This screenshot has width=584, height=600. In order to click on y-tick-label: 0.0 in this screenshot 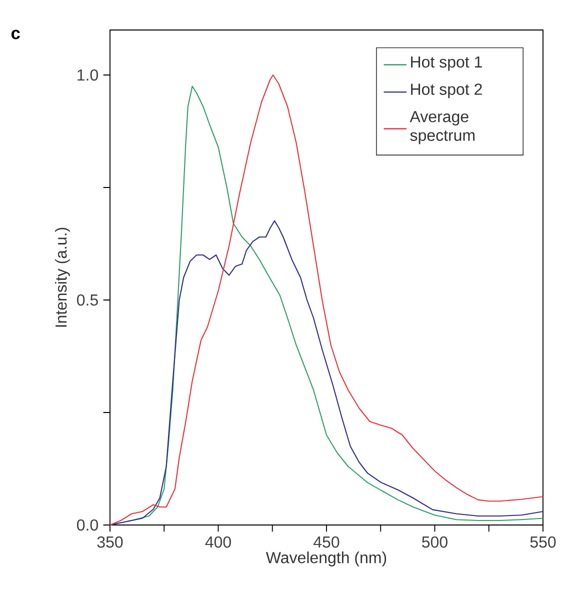, I will do `click(87, 525)`.